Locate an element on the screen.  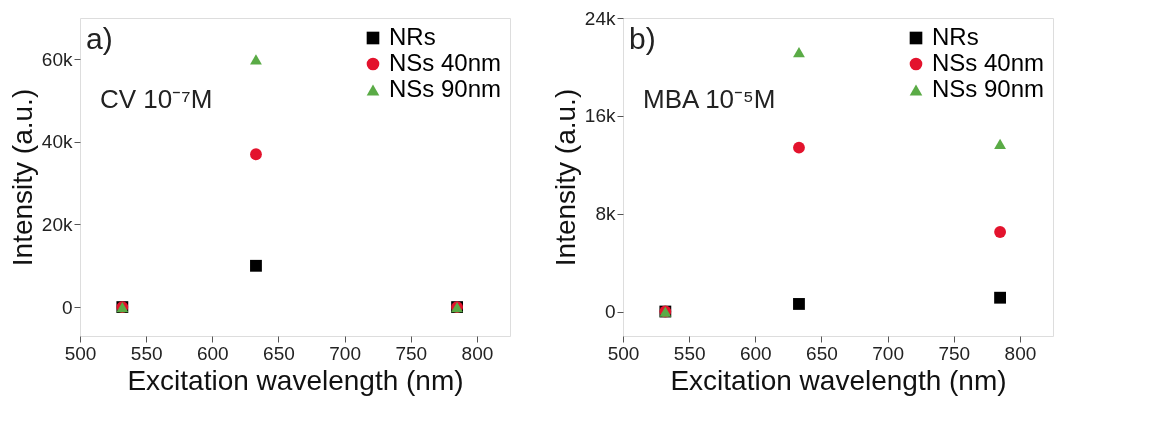
y-tick-label: 20k is located at coordinates (57, 224).